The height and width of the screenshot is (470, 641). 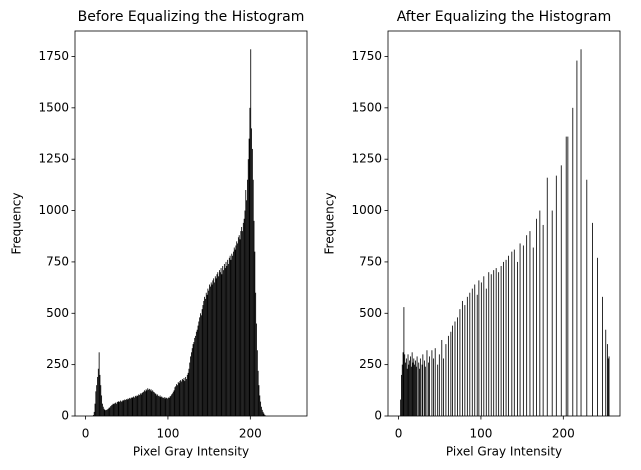 What do you see at coordinates (53, 107) in the screenshot?
I see `y-tick-label: 1500` at bounding box center [53, 107].